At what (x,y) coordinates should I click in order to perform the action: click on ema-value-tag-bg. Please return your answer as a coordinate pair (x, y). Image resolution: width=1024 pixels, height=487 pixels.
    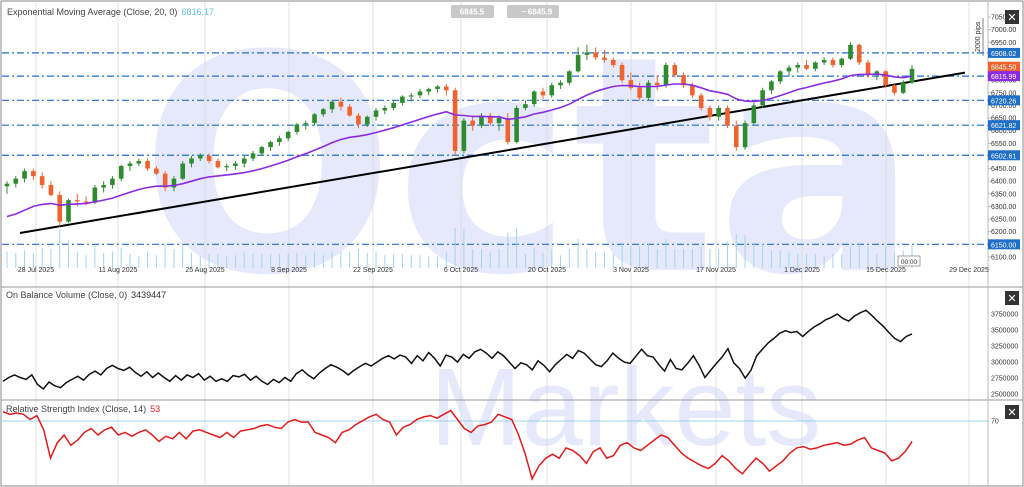
    Looking at the image, I should click on (1004, 76).